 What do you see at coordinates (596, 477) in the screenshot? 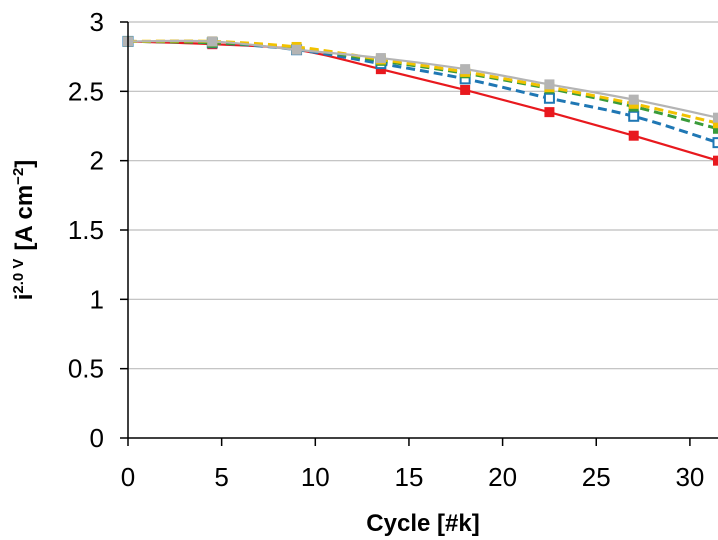
I see `x-tick-label-5: 25` at bounding box center [596, 477].